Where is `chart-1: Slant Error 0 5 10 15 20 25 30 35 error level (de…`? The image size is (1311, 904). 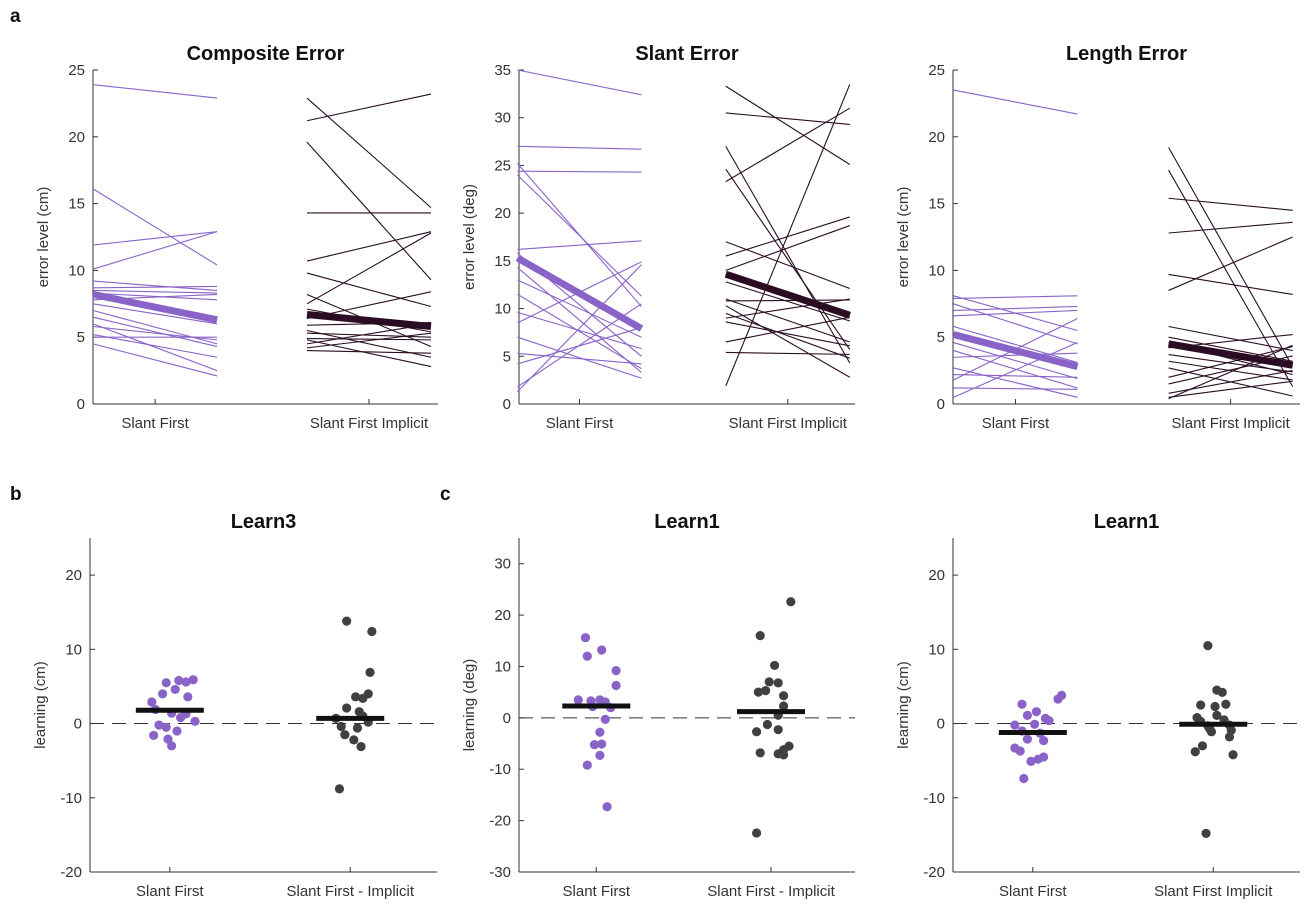
chart-1: Slant Error 0 5 10 15 20 25 30 35 error level (de… is located at coordinates (658, 237).